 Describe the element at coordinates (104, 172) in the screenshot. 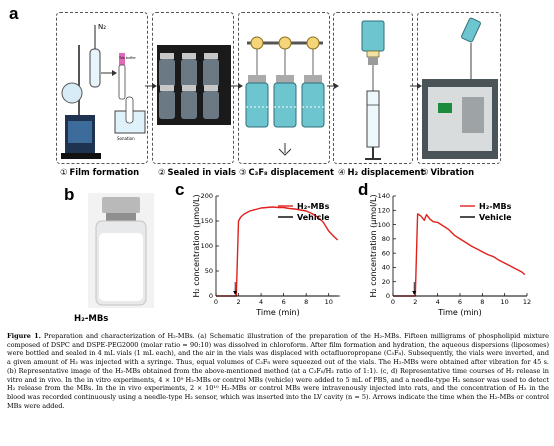

I see `step-text: Film formation` at that location.